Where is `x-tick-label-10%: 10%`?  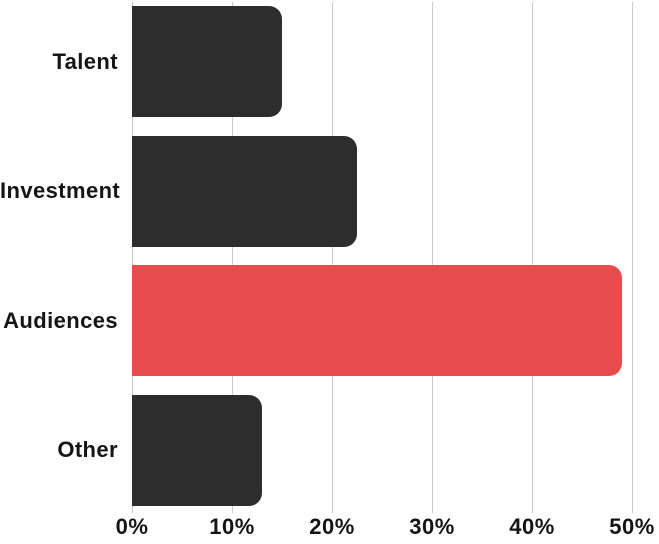
x-tick-label-10%: 10% is located at coordinates (232, 526).